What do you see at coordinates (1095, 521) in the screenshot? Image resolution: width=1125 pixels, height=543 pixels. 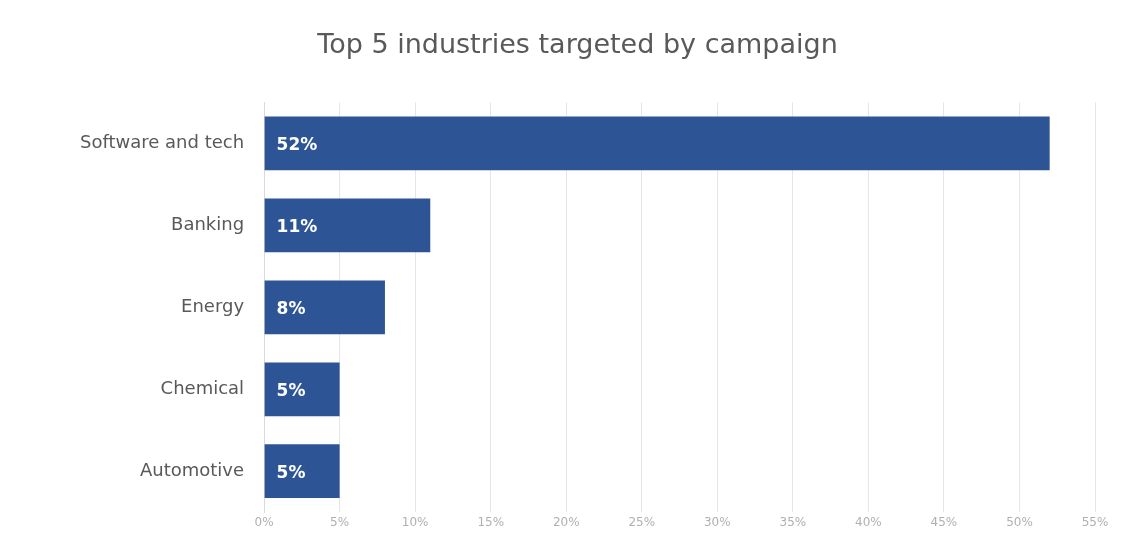 I see `x-tick-label: 55%` at bounding box center [1095, 521].